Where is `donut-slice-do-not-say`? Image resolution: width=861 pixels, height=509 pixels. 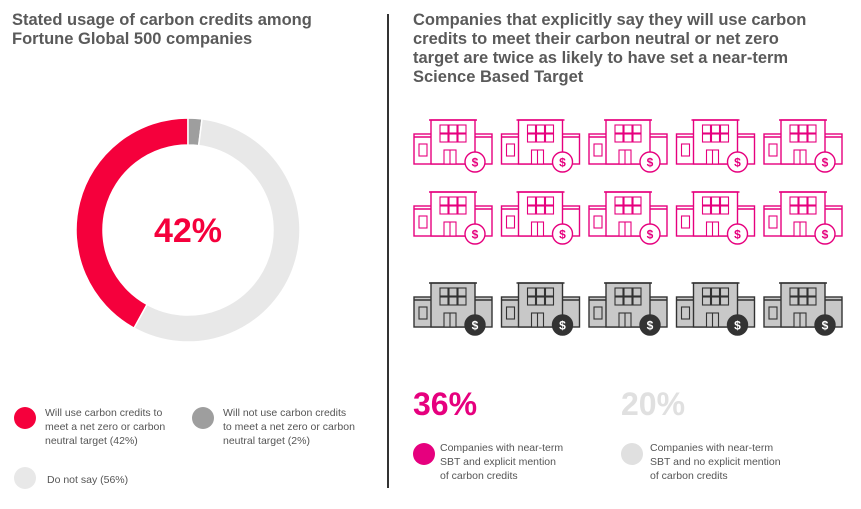
donut-slice-do-not-say is located at coordinates (217, 230).